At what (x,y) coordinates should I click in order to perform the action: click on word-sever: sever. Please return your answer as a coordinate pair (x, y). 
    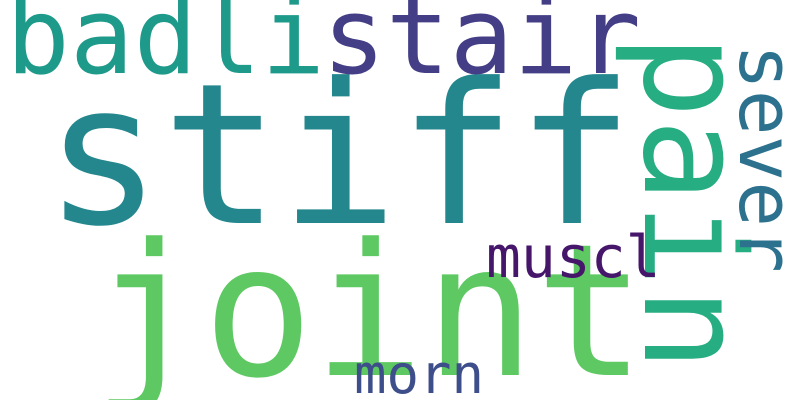
    Looking at the image, I should click on (761, 158).